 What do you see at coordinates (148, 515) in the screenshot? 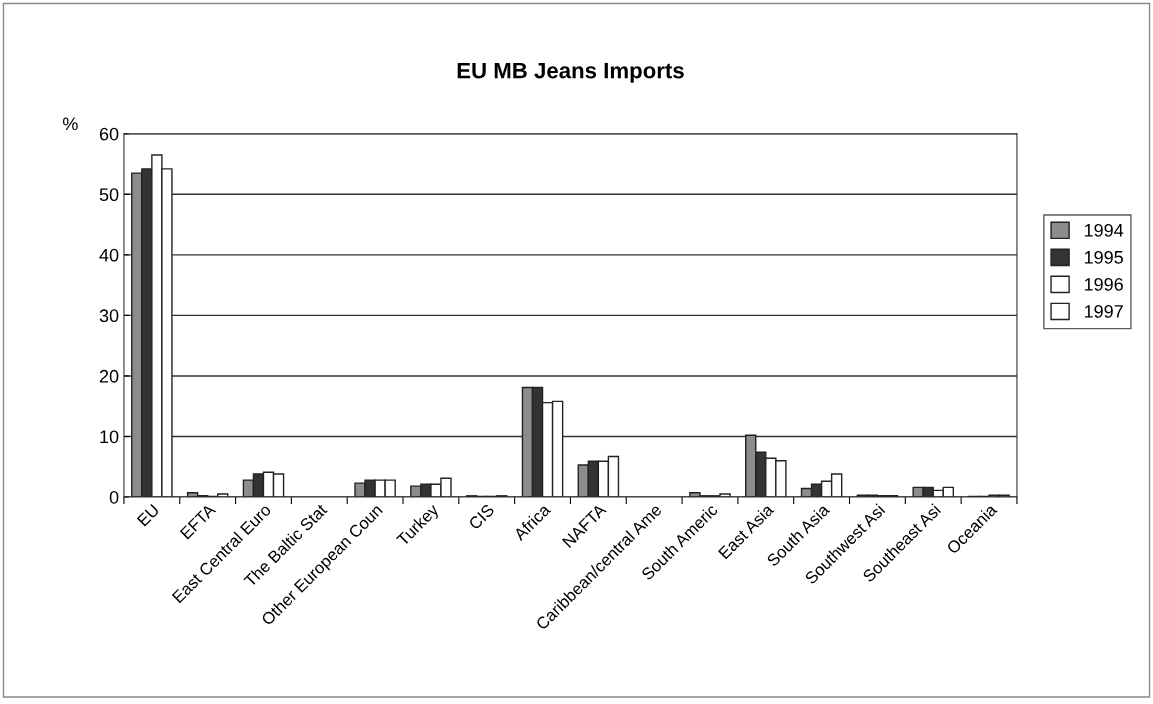
I see `x-tick-label: EU` at bounding box center [148, 515].